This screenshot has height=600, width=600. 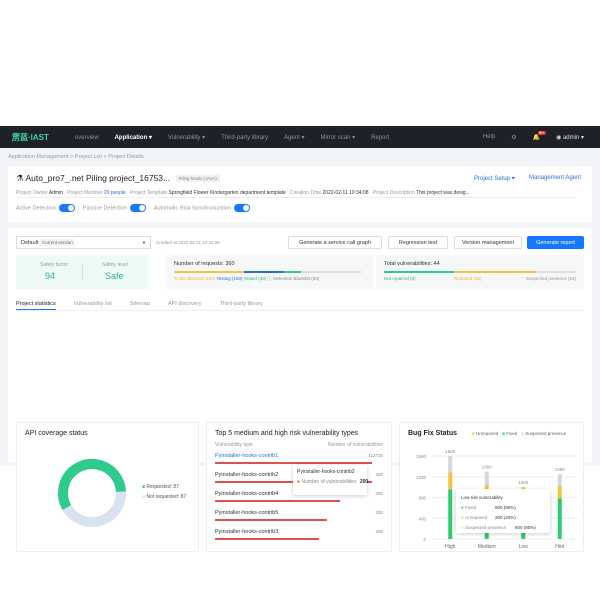 I want to click on notification-badge: 99+, so click(x=541, y=132).